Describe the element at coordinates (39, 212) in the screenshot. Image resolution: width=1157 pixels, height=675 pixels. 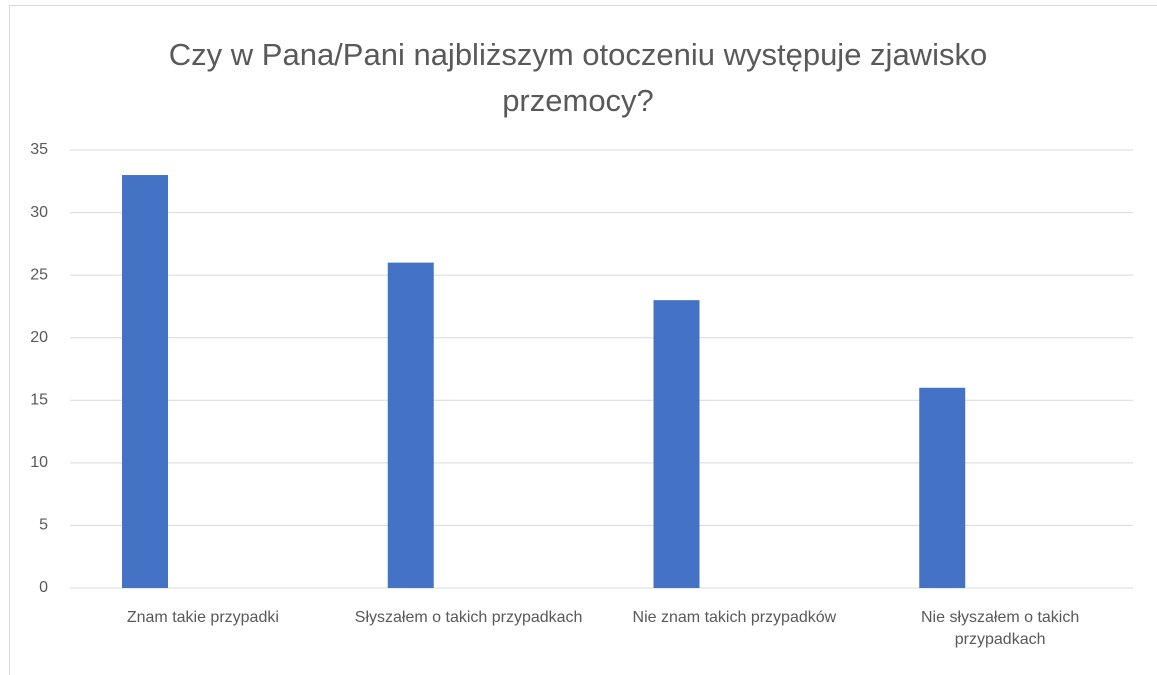
I see `y-tick-label: 30` at that location.